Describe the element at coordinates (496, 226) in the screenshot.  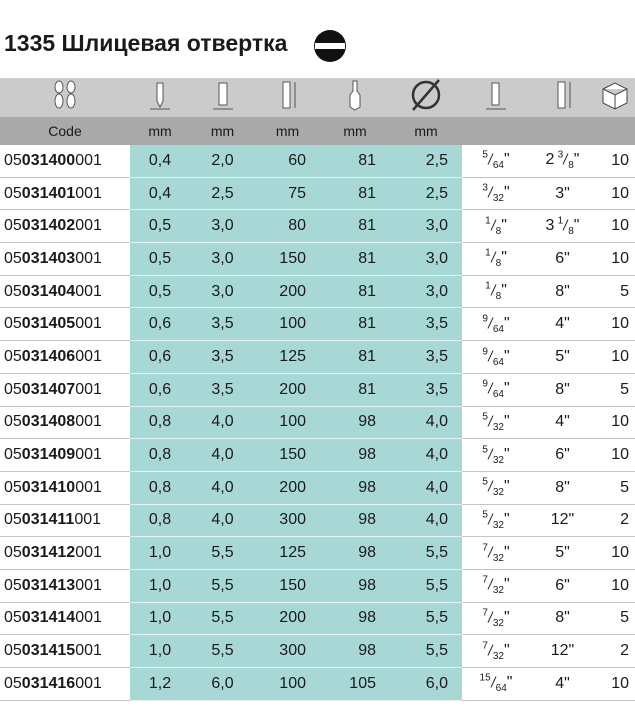
I see `fraction: 18"` at that location.